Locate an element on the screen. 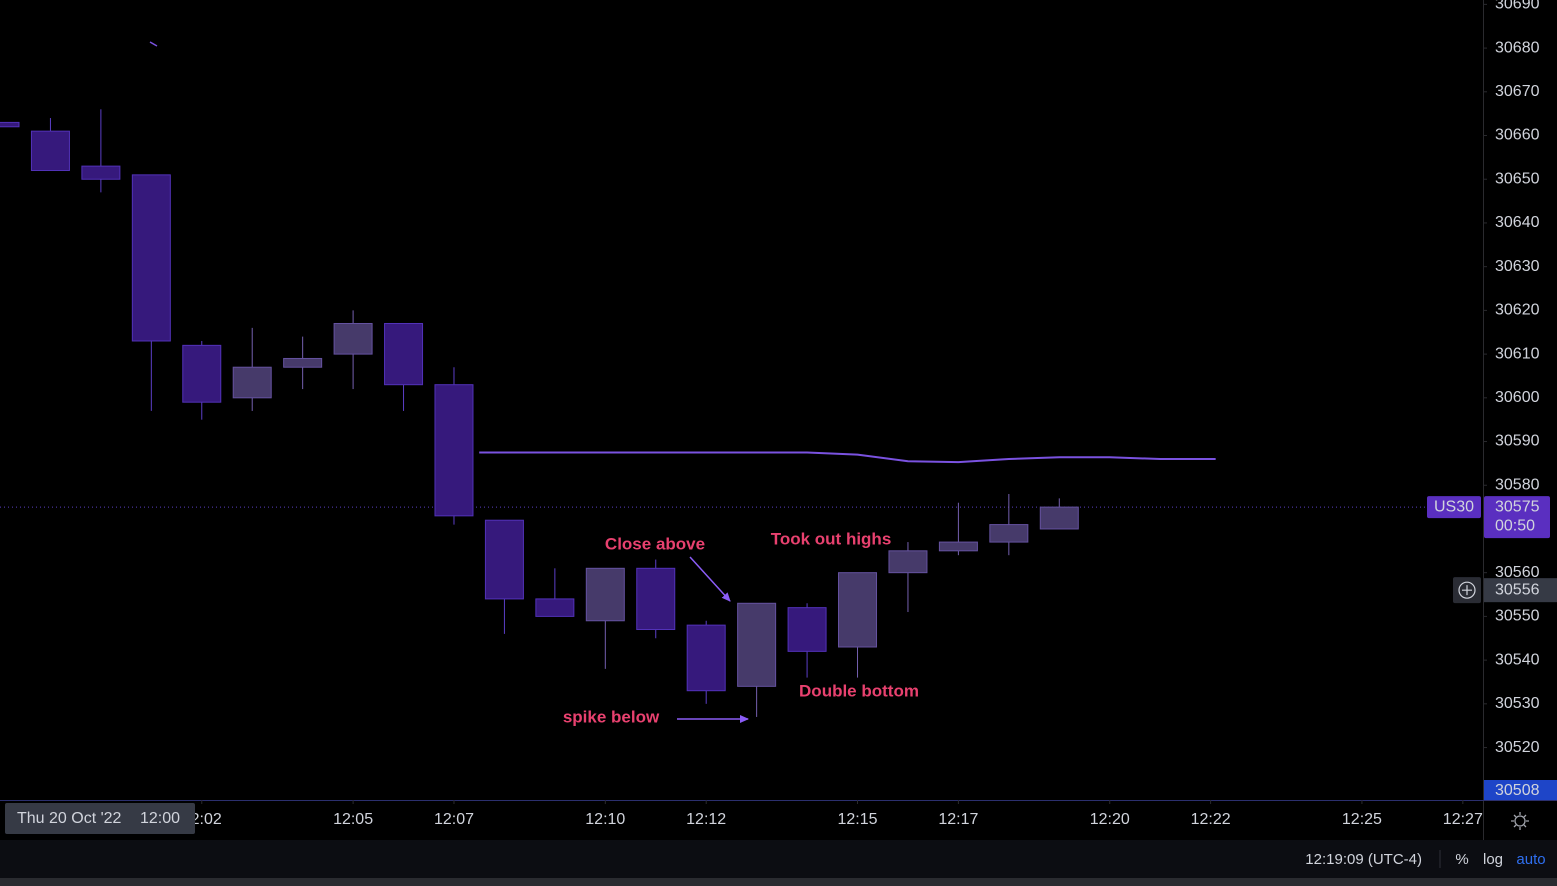 The height and width of the screenshot is (886, 1557). x-tick-label: 12:25 is located at coordinates (1362, 819).